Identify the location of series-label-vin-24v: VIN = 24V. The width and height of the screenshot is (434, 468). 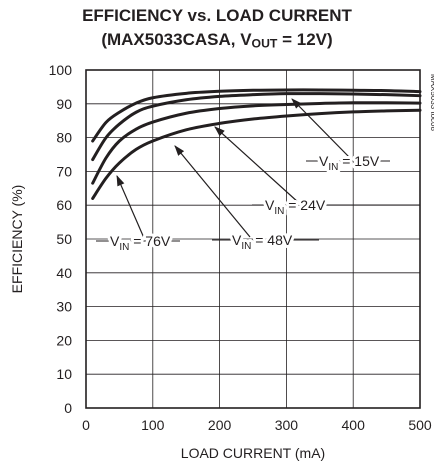
(295, 207).